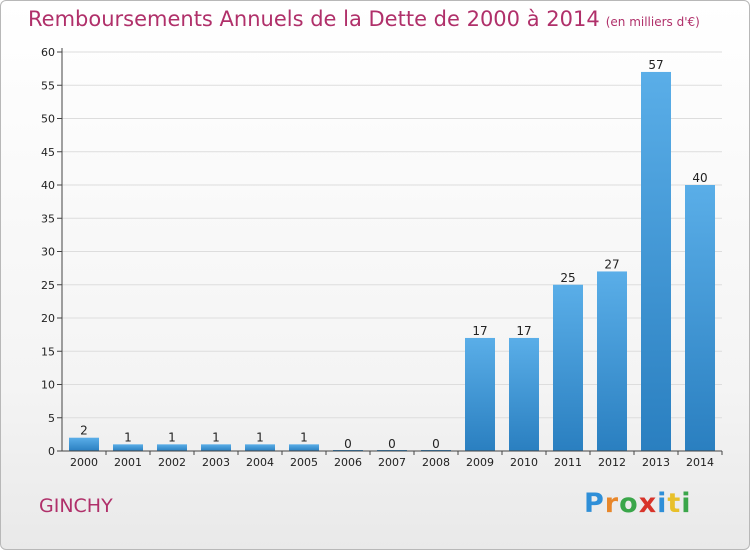 Image resolution: width=750 pixels, height=550 pixels. Describe the element at coordinates (700, 318) in the screenshot. I see `bar-2014` at that location.